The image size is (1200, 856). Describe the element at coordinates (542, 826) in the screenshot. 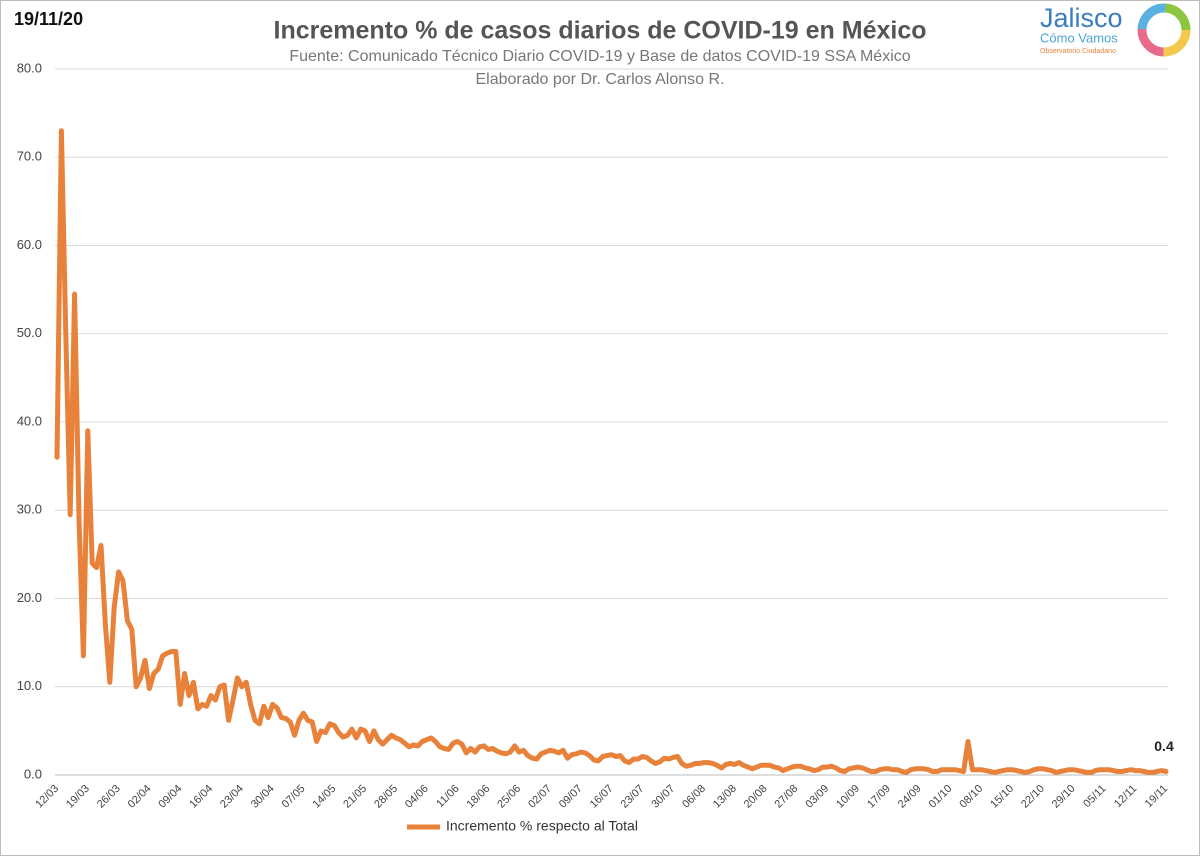

I see `legend-label: Incremento % respecto al Total` at that location.